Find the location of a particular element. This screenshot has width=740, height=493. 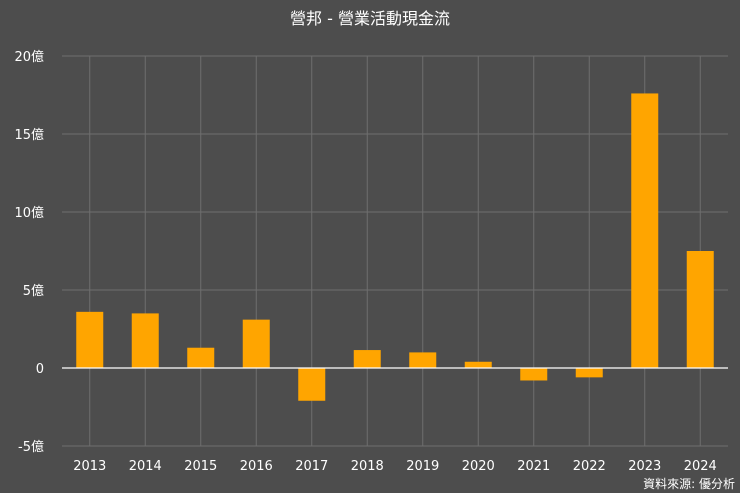

bar-2021 is located at coordinates (534, 374).